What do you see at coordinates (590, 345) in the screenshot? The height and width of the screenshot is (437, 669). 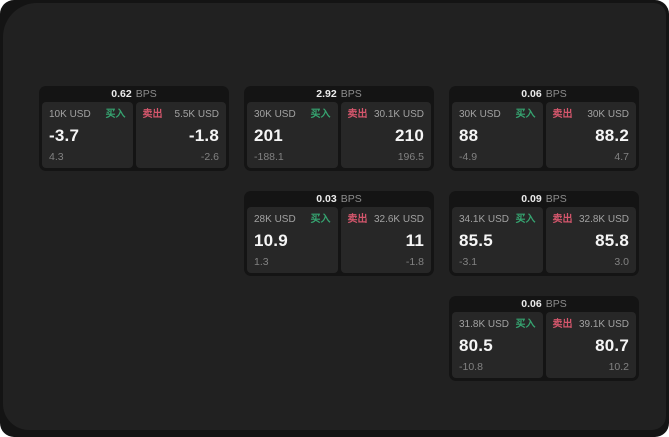 I see `sell-tile: 卖出 39.1K USD 80.7 10.2` at bounding box center [590, 345].